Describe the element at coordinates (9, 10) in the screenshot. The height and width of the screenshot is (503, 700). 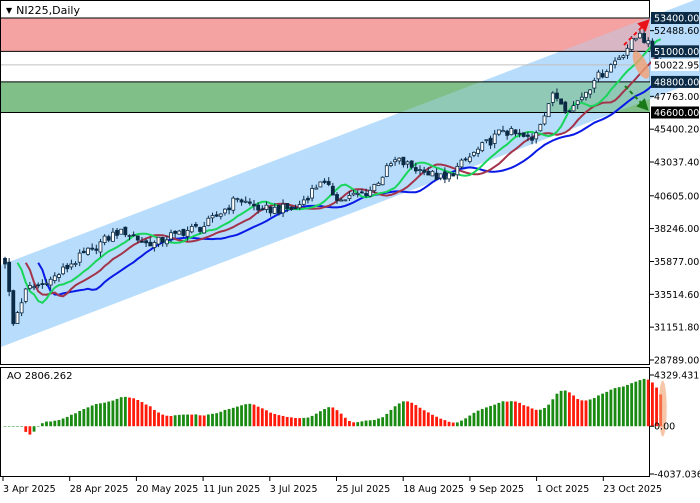
I see `dropdown-triangle-icon: ▼` at that location.